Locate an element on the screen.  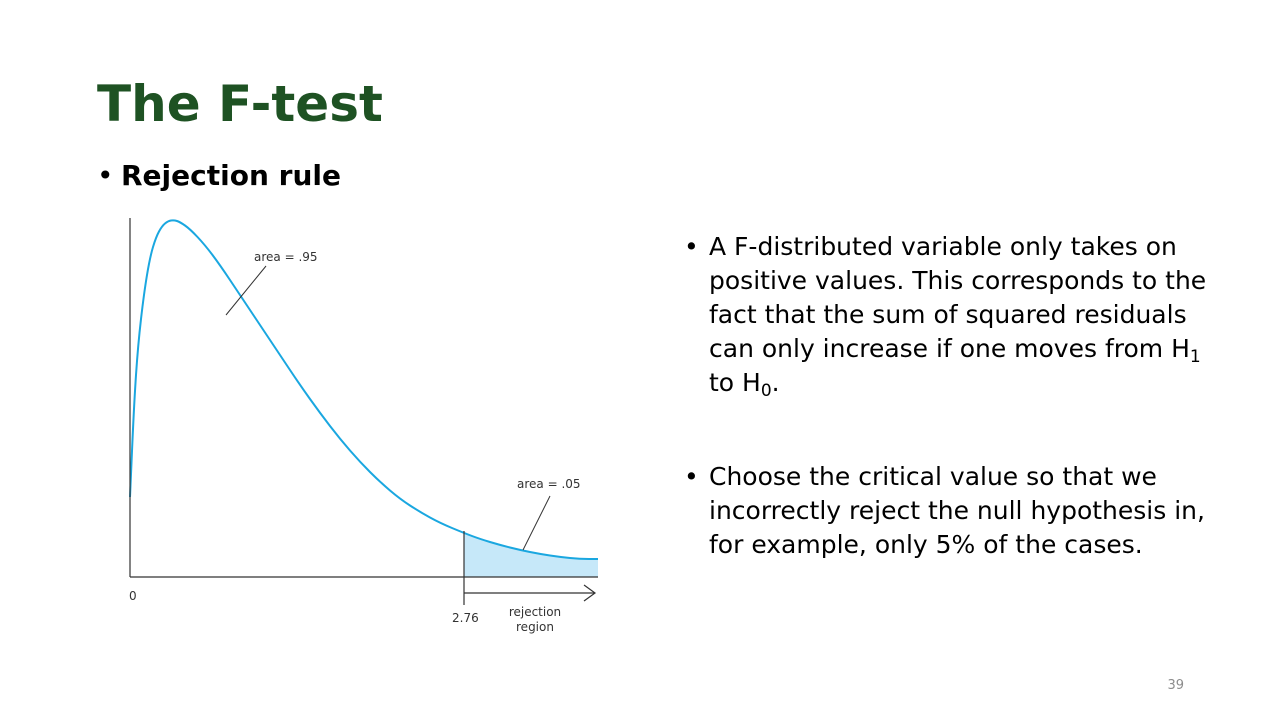
page-number: 39 is located at coordinates (1175, 685).